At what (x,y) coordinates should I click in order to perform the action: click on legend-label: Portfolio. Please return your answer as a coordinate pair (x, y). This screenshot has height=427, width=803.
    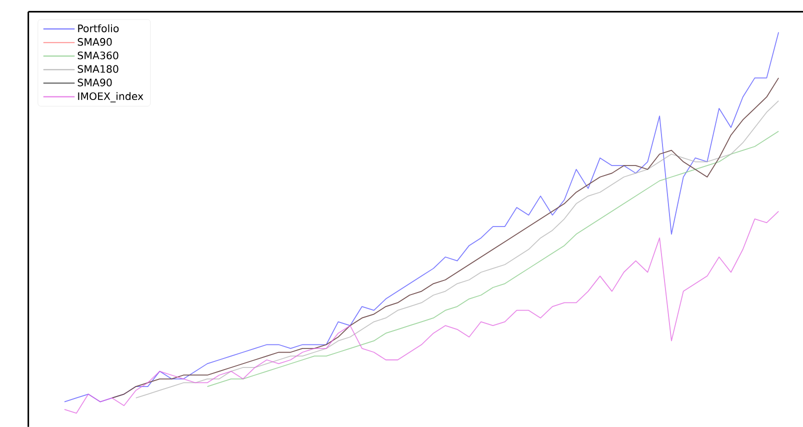
    Looking at the image, I should click on (98, 28).